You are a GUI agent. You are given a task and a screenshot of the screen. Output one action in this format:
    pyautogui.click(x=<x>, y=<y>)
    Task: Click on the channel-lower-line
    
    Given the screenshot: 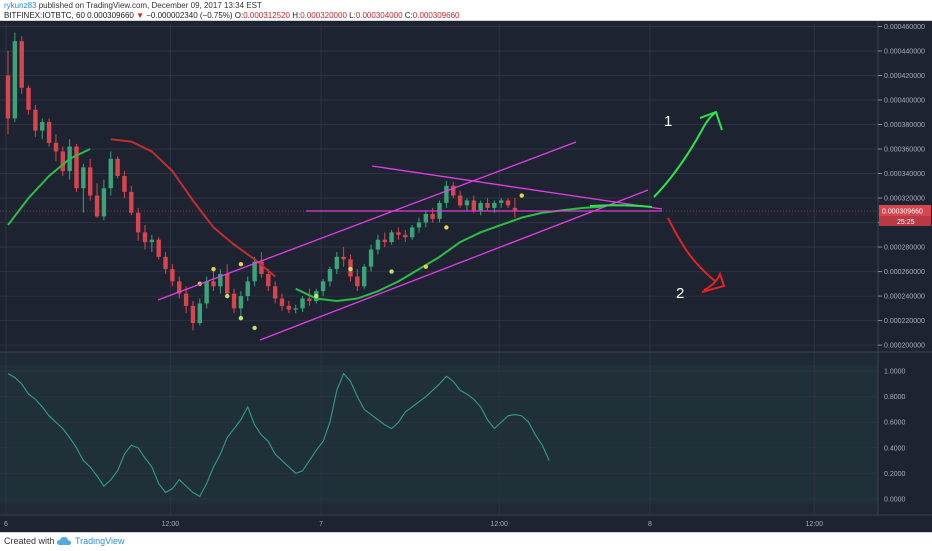 What is the action you would take?
    pyautogui.click(x=454, y=265)
    